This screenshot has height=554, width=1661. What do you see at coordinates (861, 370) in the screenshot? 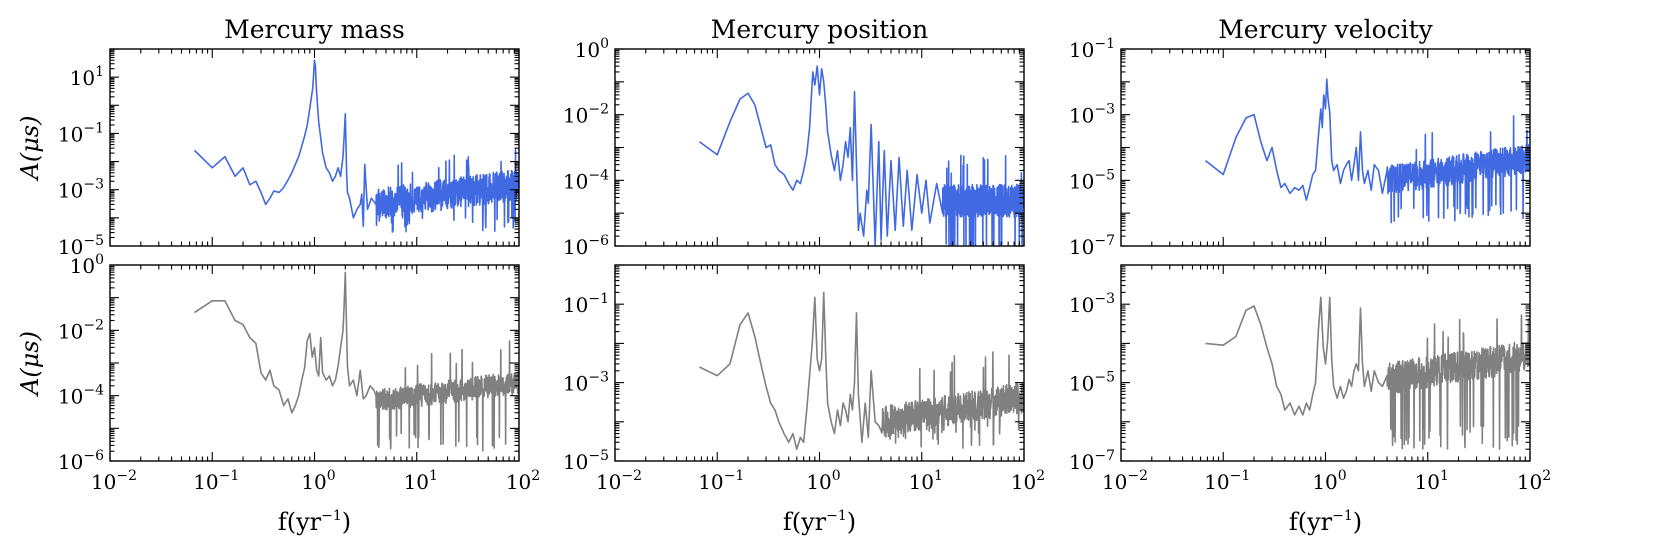
I see `series-line-pos-bottom` at bounding box center [861, 370].